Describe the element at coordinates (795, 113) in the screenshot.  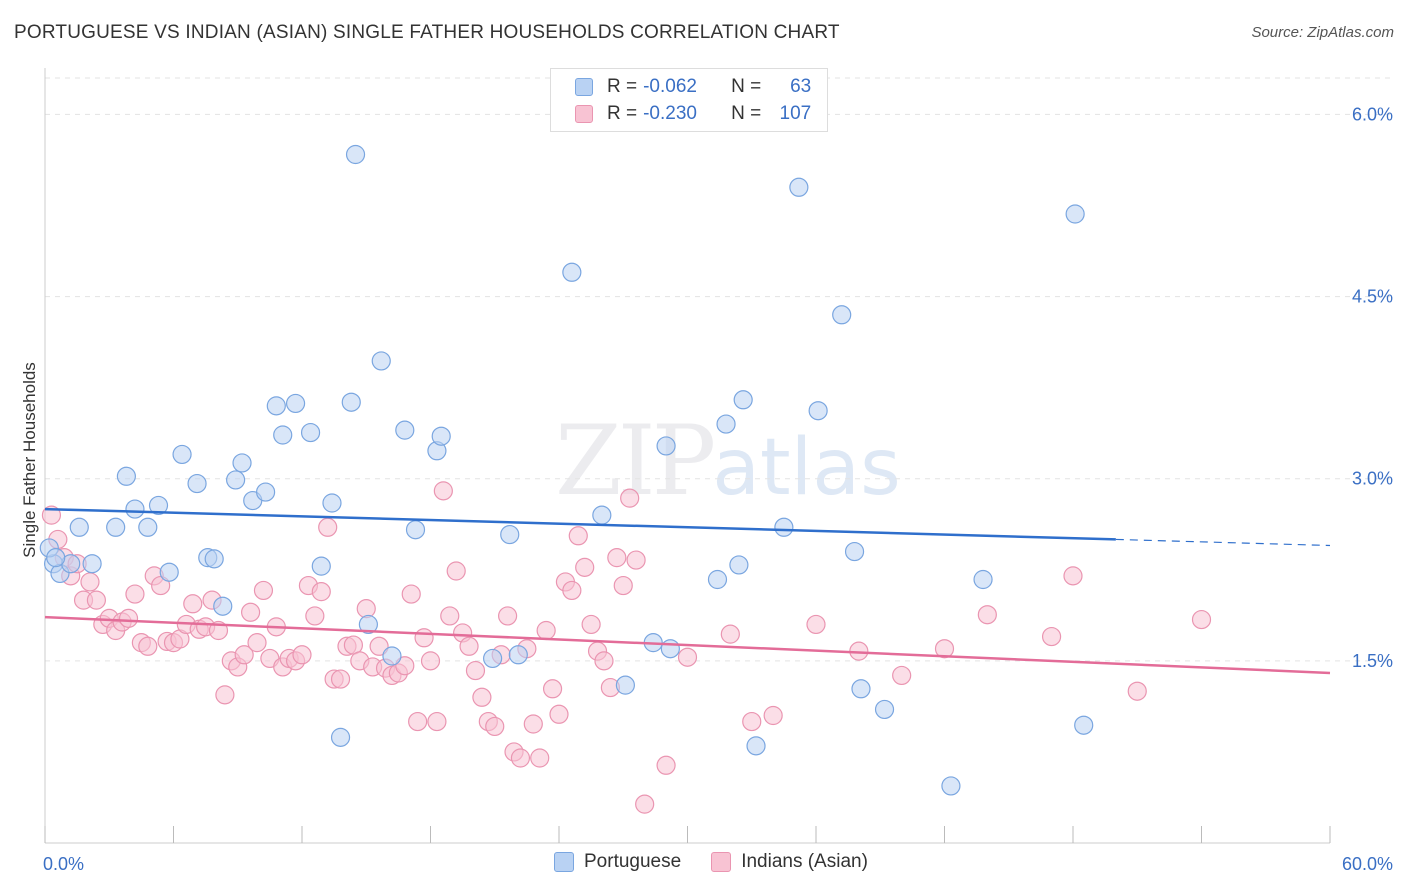
I see `legend-n-value: 107` at that location.